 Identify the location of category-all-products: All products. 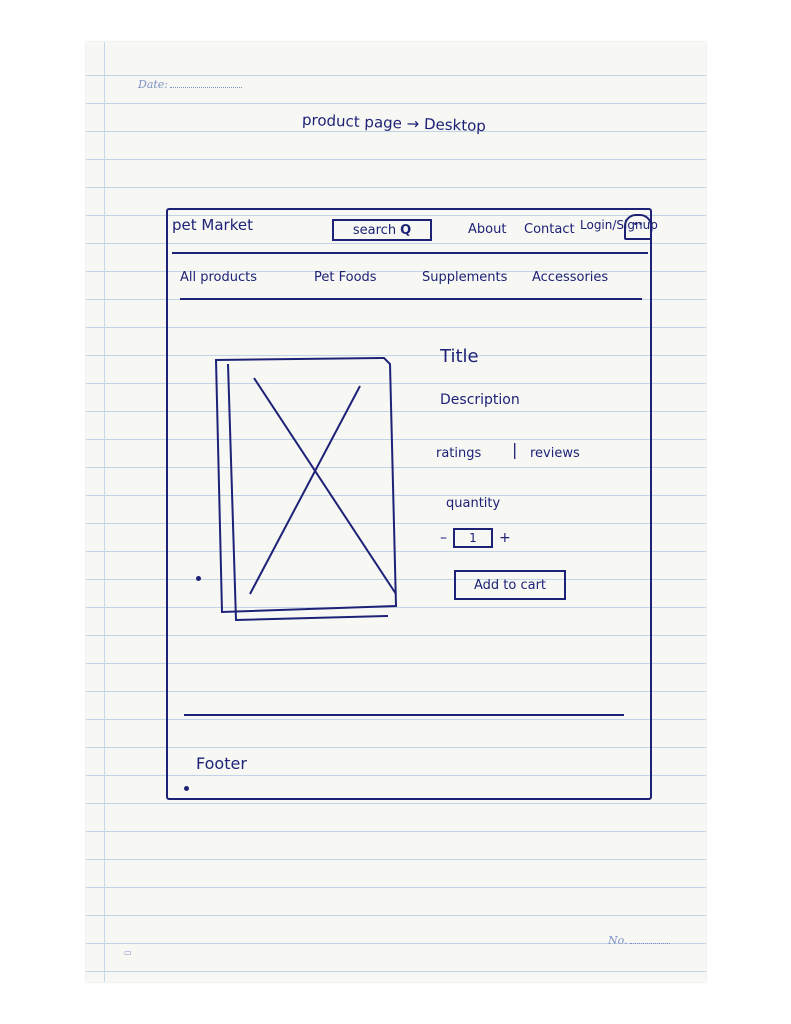
(219, 277).